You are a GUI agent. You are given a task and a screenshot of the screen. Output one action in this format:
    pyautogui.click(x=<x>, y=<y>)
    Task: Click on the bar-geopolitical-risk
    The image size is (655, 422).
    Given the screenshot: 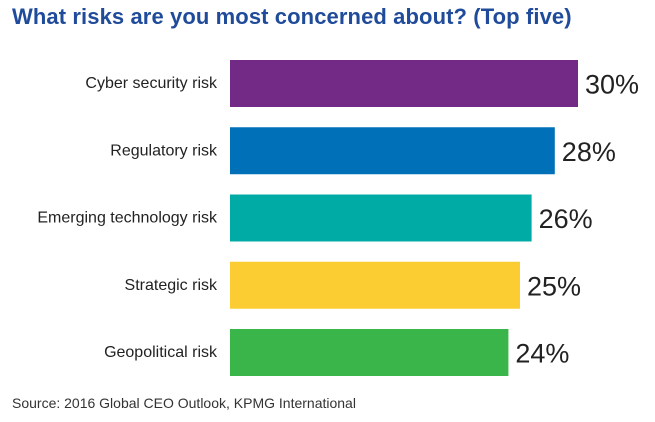 What is the action you would take?
    pyautogui.click(x=369, y=352)
    